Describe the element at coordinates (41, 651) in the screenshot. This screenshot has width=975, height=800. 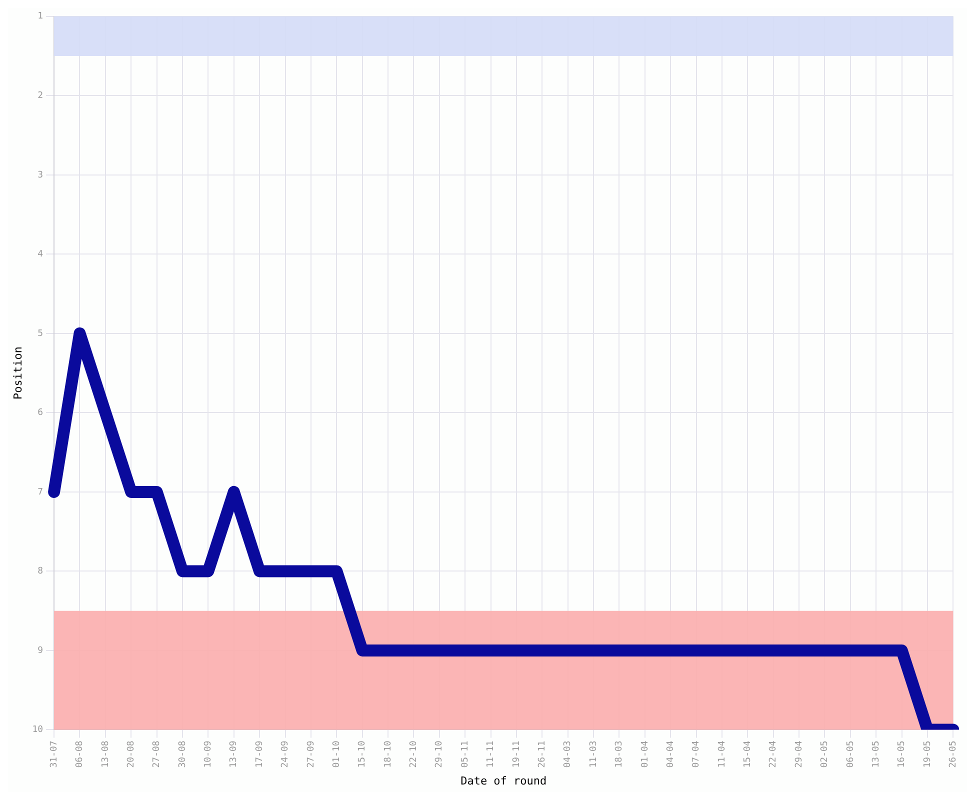
I see `y-tick-label: 9` at that location.